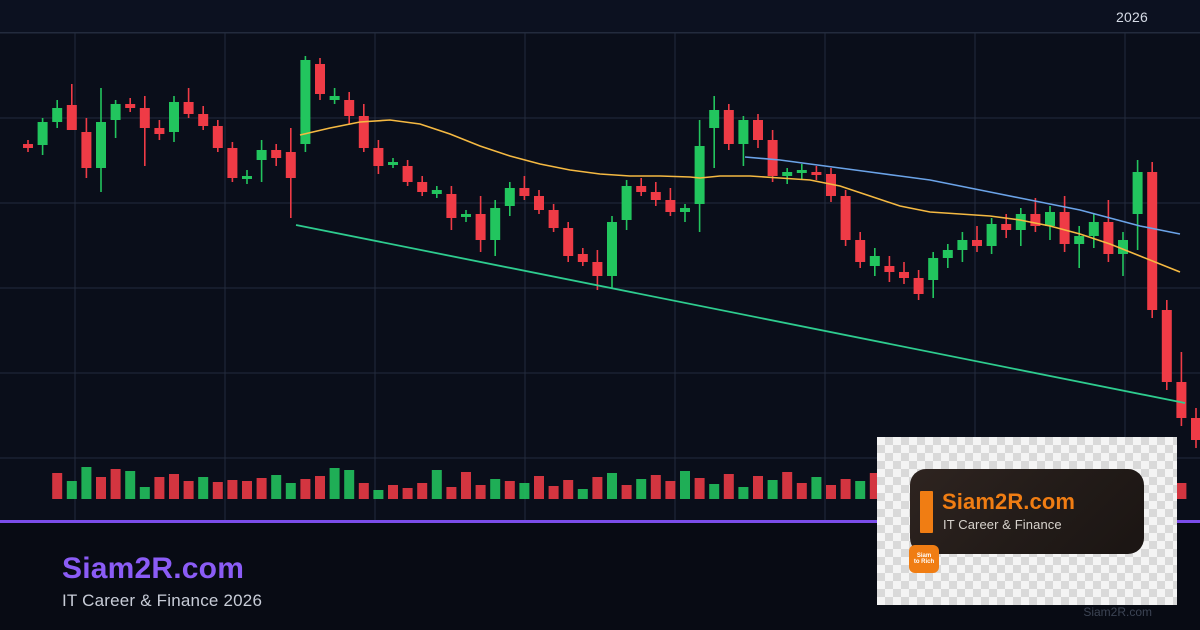 The image size is (1200, 630). I want to click on logo-plate, so click(1027, 511).